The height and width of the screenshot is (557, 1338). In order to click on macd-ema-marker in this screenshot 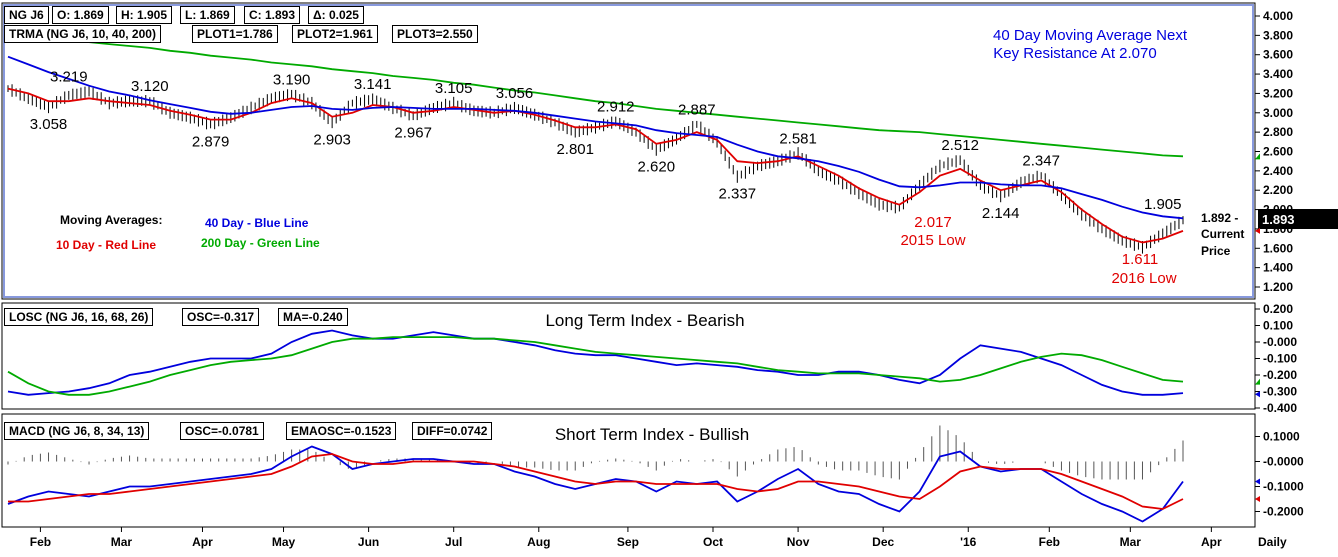, I will do `click(1257, 499)`.